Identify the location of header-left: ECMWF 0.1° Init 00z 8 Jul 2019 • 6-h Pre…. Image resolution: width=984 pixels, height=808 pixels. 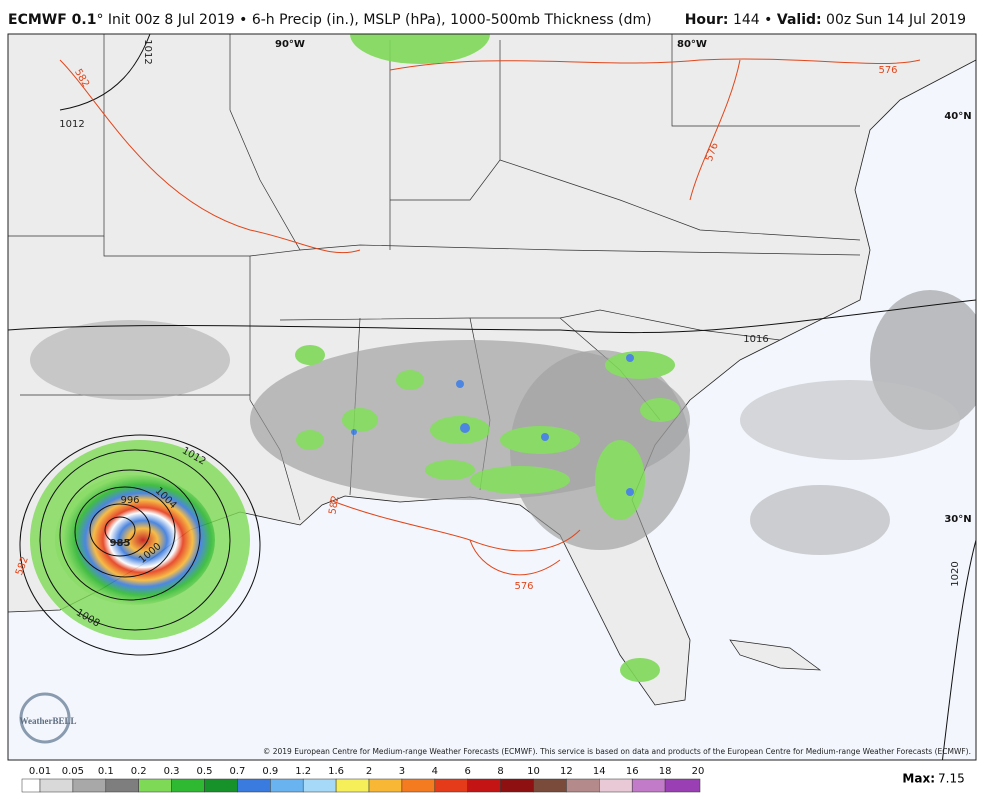
(330, 20).